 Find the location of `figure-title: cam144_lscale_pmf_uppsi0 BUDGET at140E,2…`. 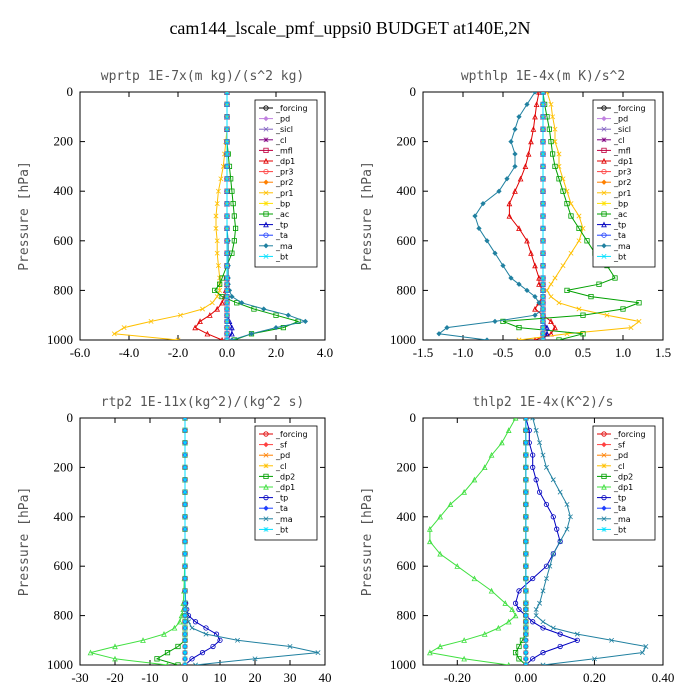

figure-title: cam144_lscale_pmf_uppsi0 BUDGET at140E,2… is located at coordinates (350, 28).